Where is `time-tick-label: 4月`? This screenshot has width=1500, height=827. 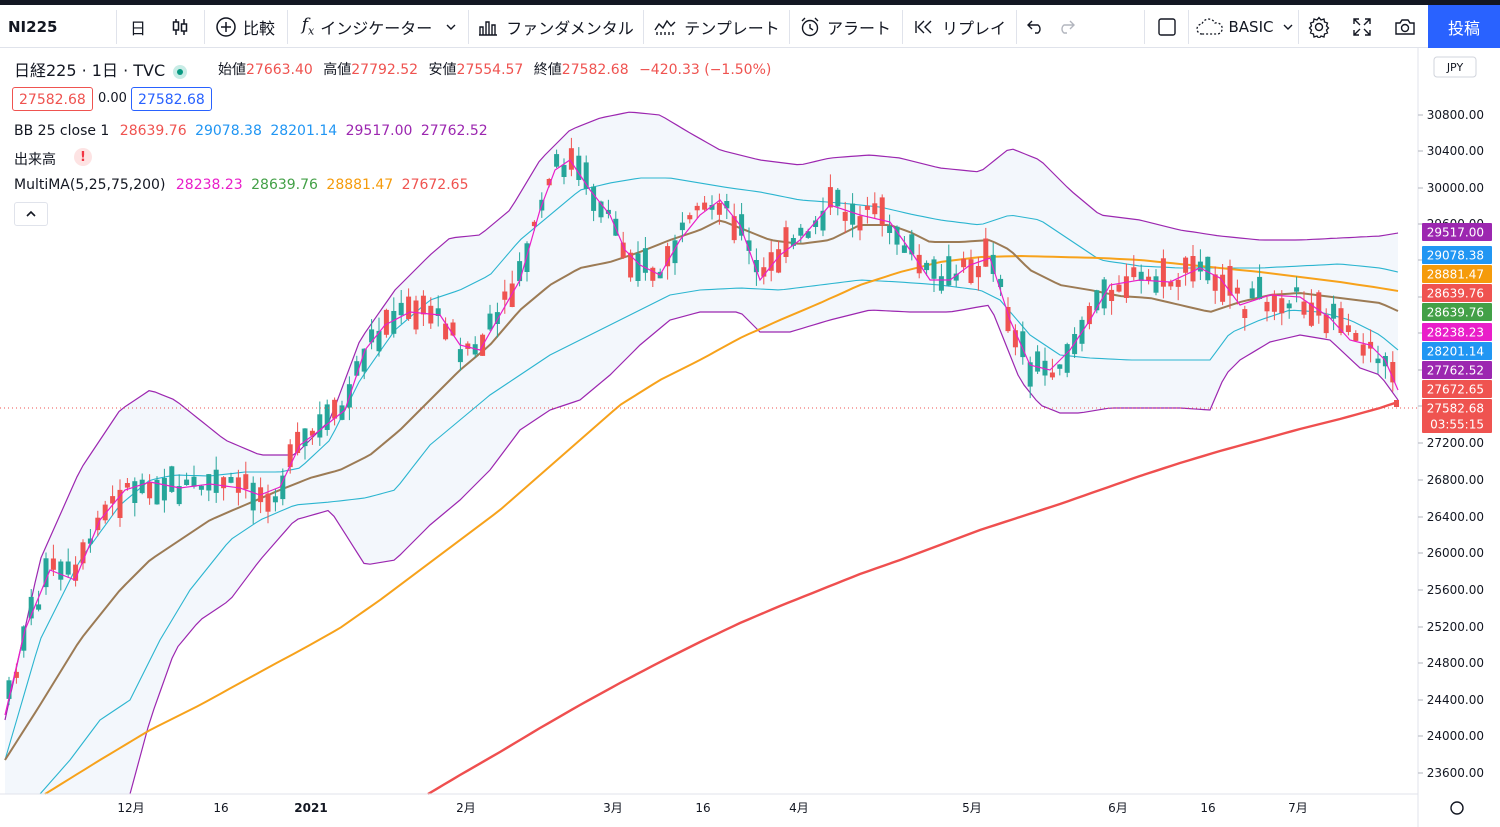
time-tick-label: 4月 is located at coordinates (799, 808).